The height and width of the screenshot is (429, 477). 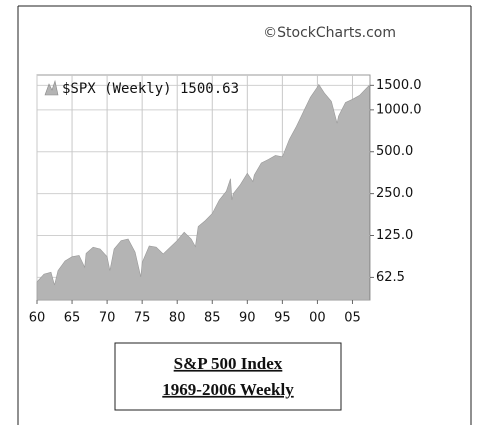 What do you see at coordinates (228, 363) in the screenshot?
I see `caption-line: S&P 500 Index` at bounding box center [228, 363].